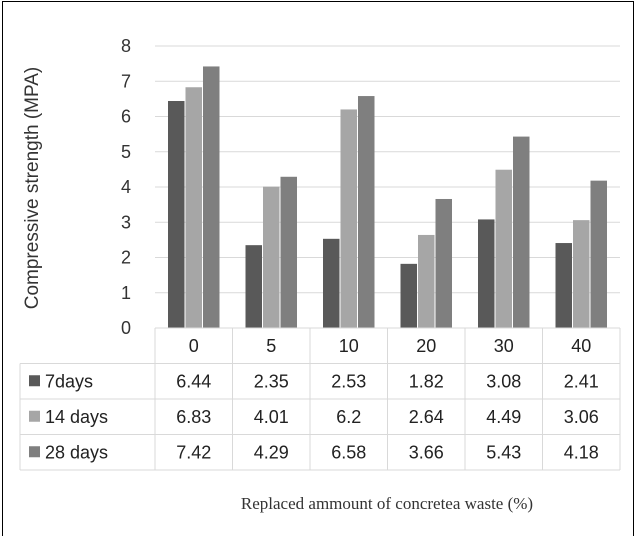  Describe the element at coordinates (34, 416) in the screenshot. I see `legend-key-14-days` at that location.